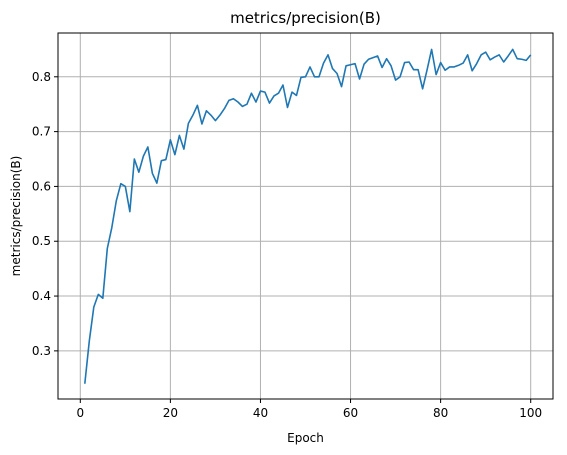  Describe the element at coordinates (170, 413) in the screenshot. I see `x-tick-label: 20` at that location.